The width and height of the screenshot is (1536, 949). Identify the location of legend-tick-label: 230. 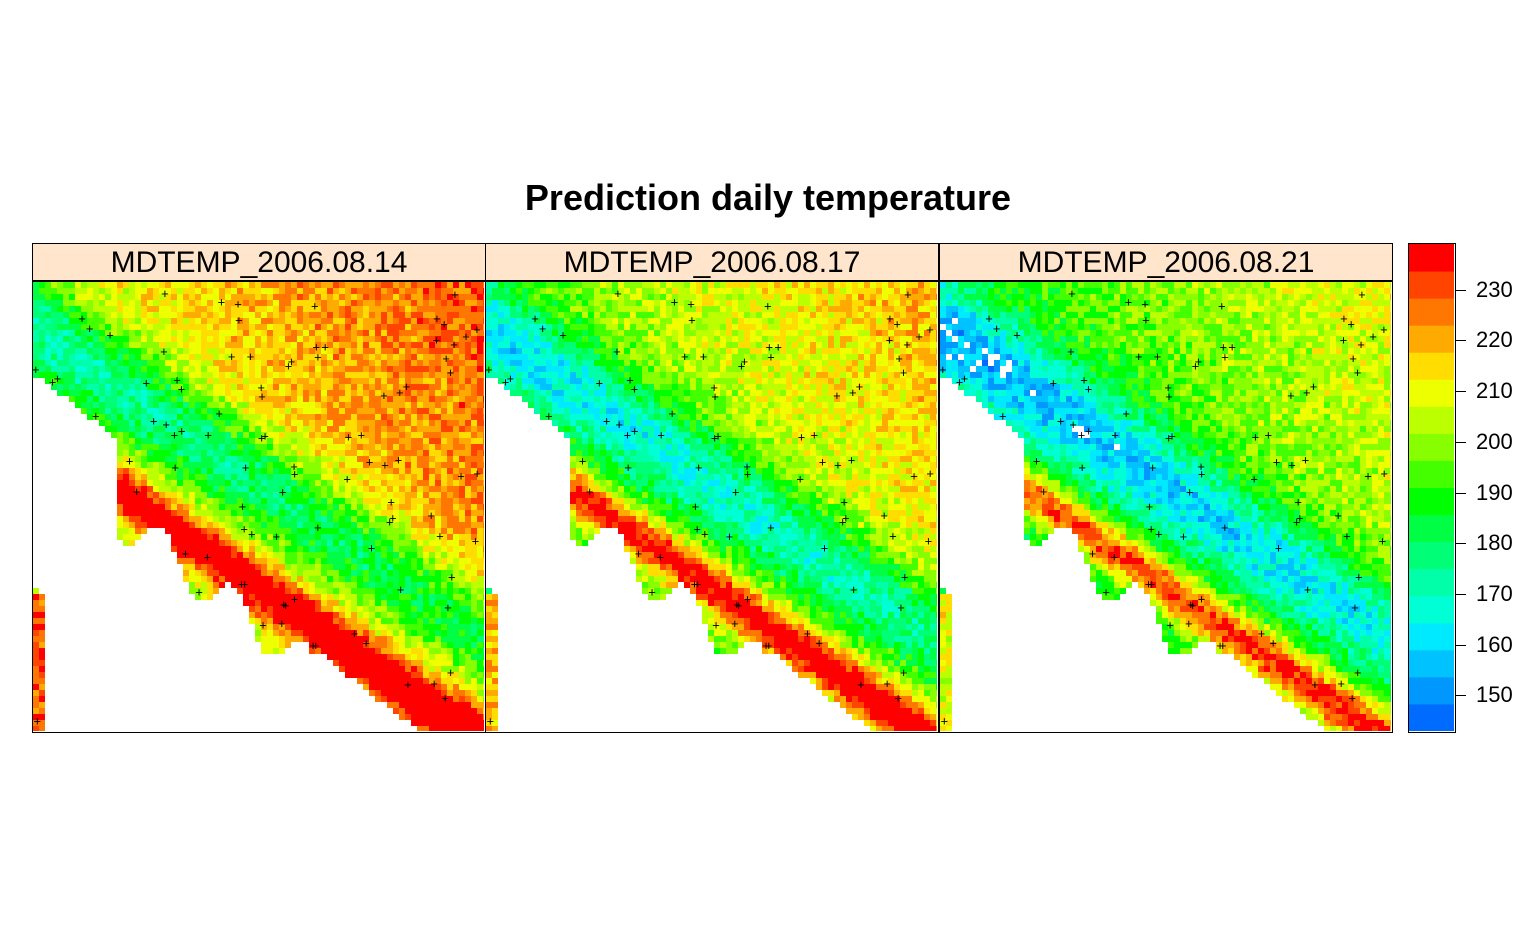
(1494, 289).